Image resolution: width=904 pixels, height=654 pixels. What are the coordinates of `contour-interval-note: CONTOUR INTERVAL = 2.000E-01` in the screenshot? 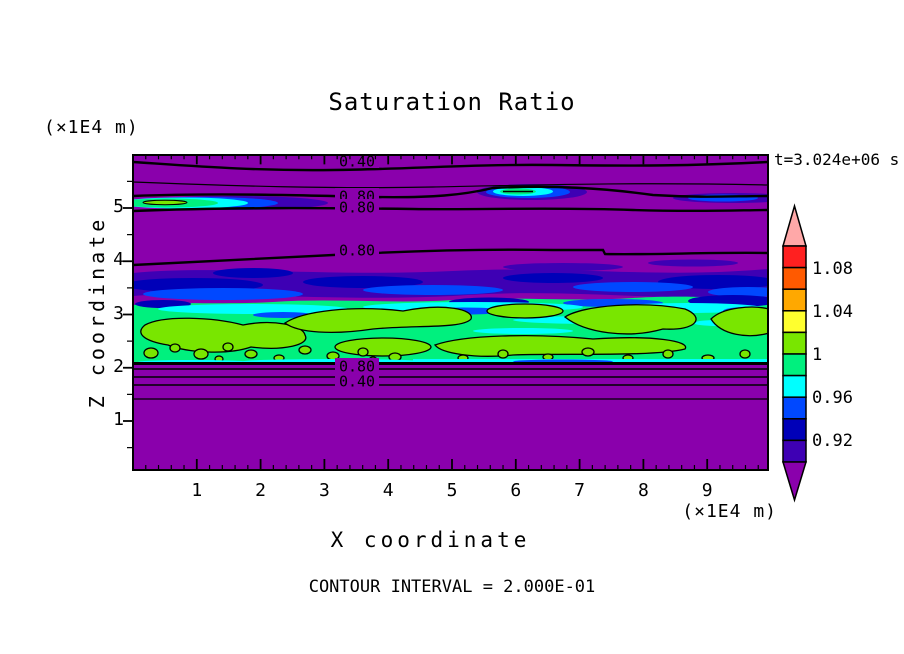 It's located at (452, 587).